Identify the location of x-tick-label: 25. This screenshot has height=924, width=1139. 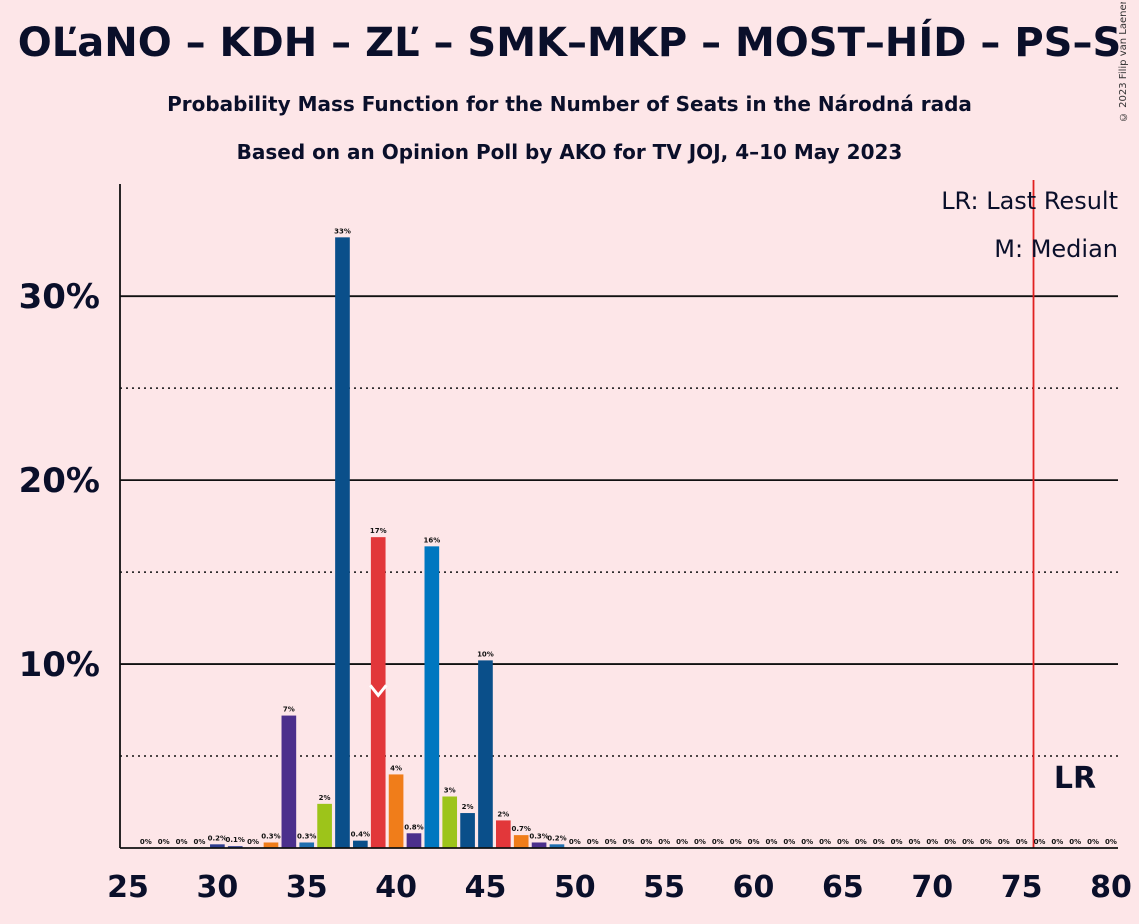
(128, 887).